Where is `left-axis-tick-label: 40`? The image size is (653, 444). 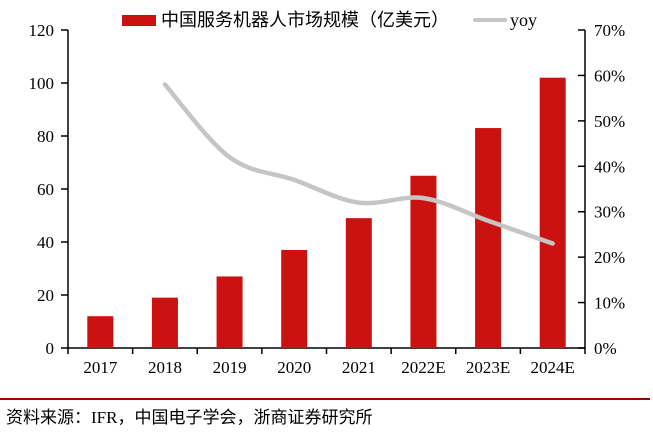
left-axis-tick-label: 40 is located at coordinates (45, 242).